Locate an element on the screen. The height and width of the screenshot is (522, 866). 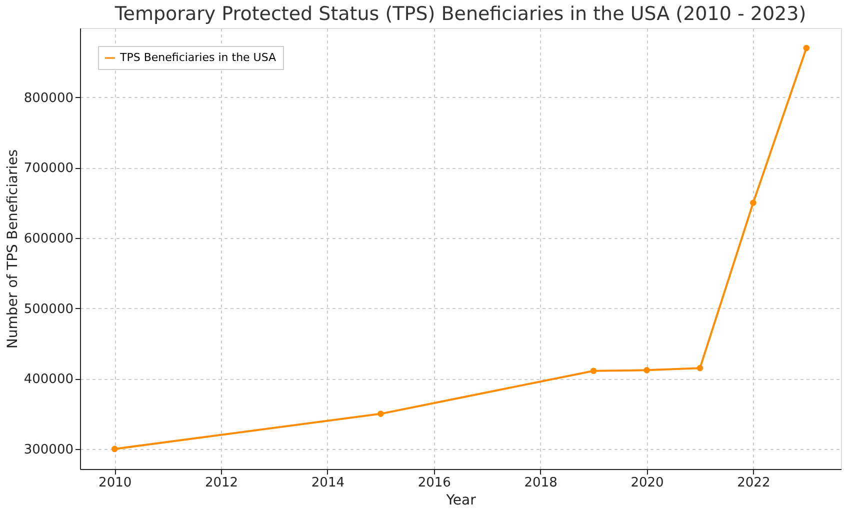
x-tick-label: 2012 is located at coordinates (221, 483).